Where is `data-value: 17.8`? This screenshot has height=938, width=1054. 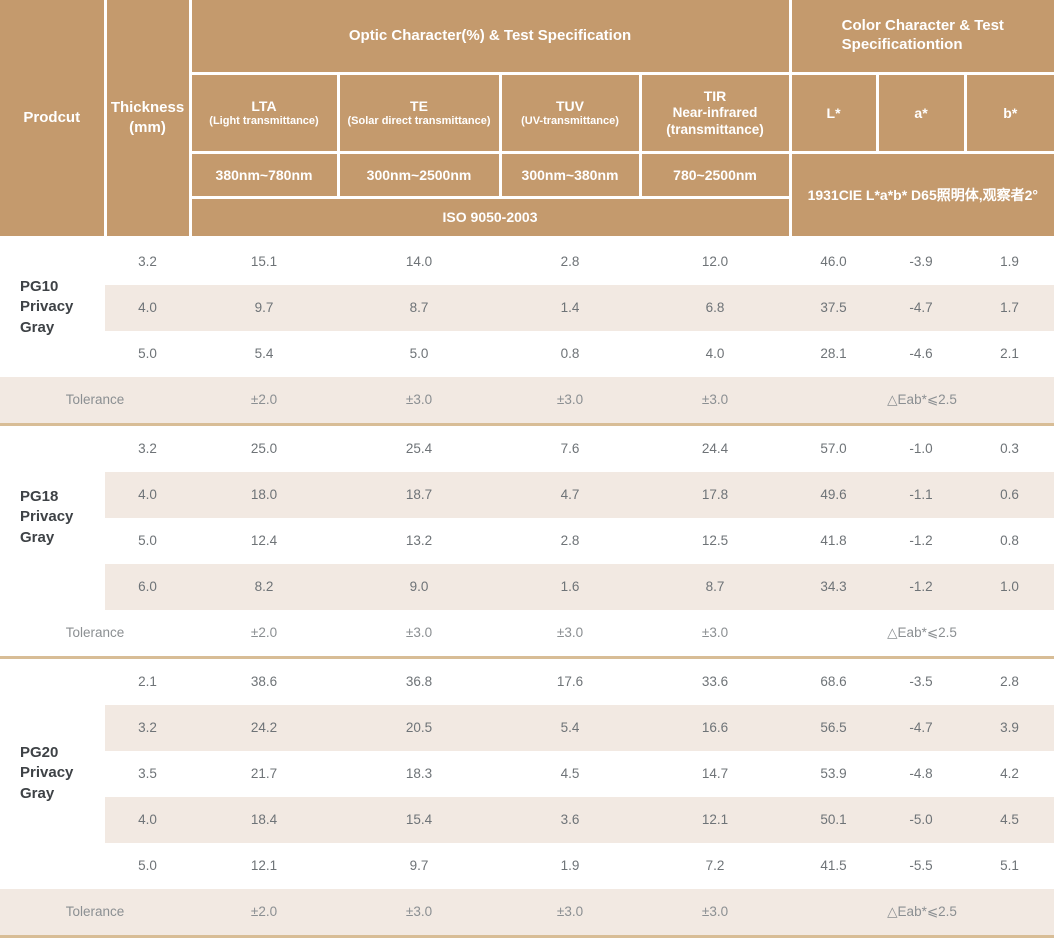
data-value: 17.8 is located at coordinates (715, 494).